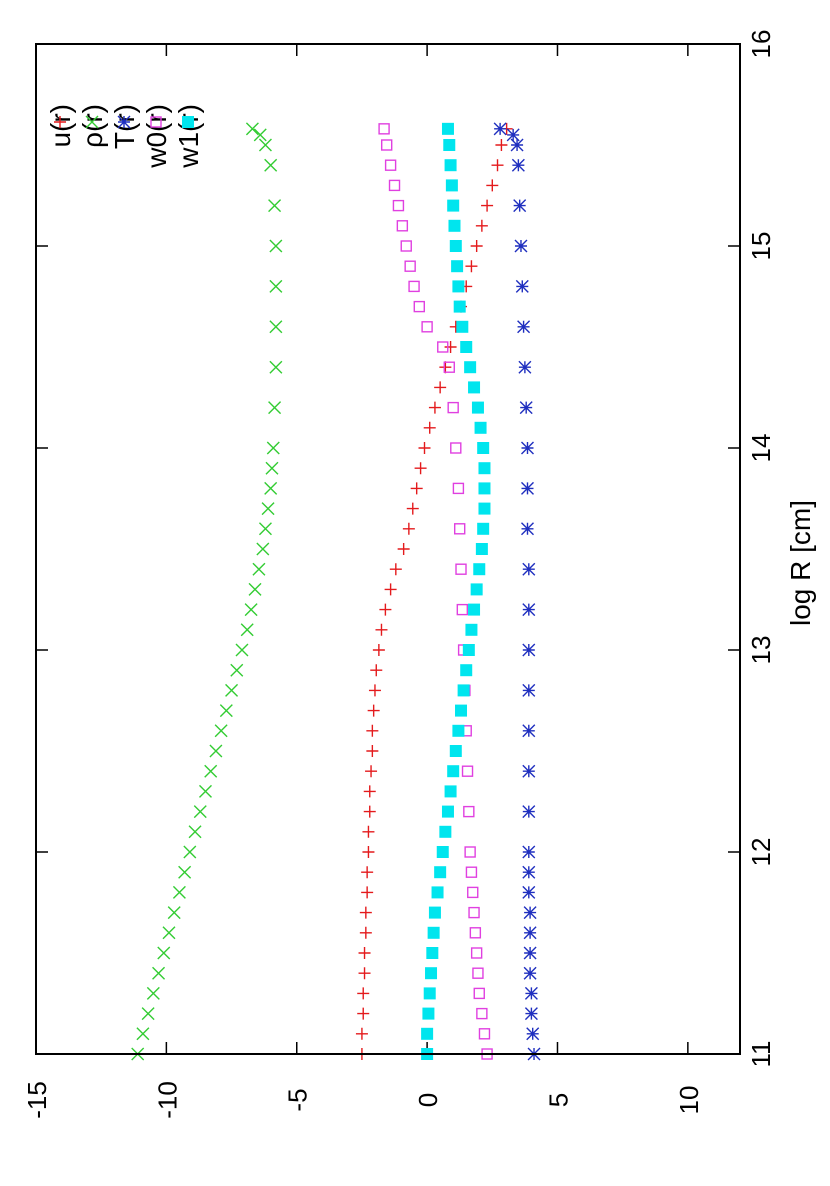  I want to click on legend: u(r) ρ(r) T(r) w0(r) w1(r), so click(124, 136).